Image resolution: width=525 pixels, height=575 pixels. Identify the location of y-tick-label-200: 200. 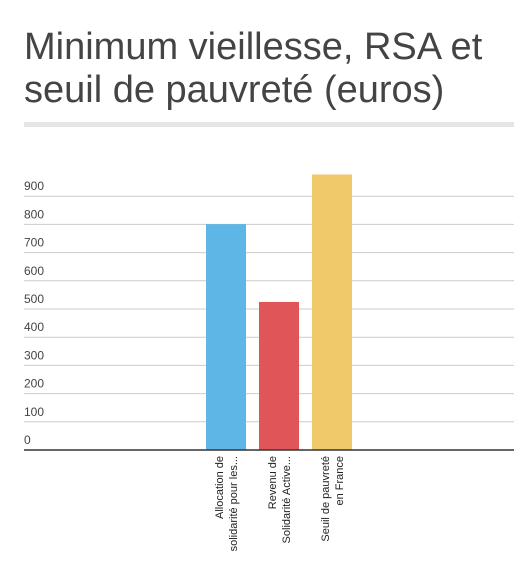
(34, 384).